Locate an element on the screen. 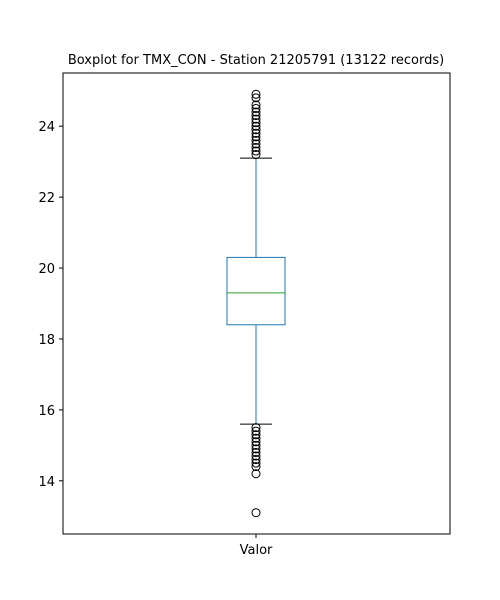 The image size is (500, 600). y-tick-label: 16 is located at coordinates (46, 411).